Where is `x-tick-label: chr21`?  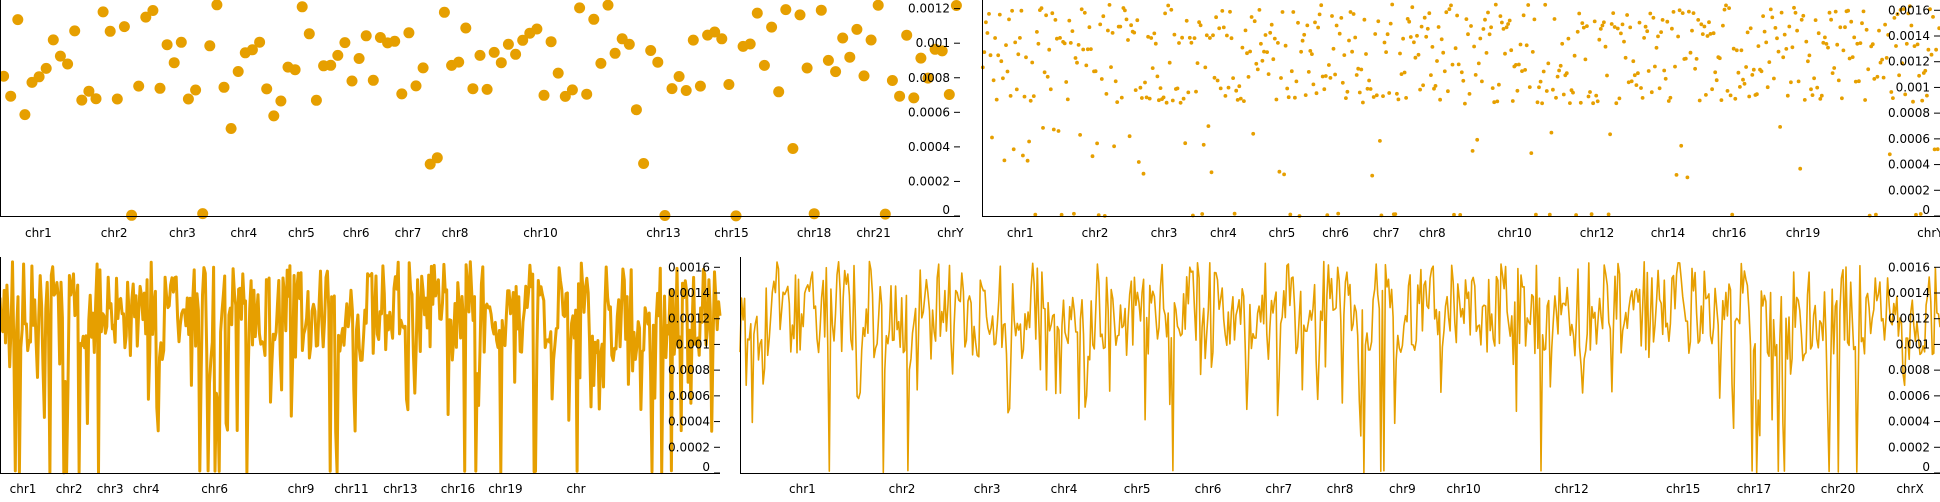
x-tick-label: chr21 is located at coordinates (873, 233).